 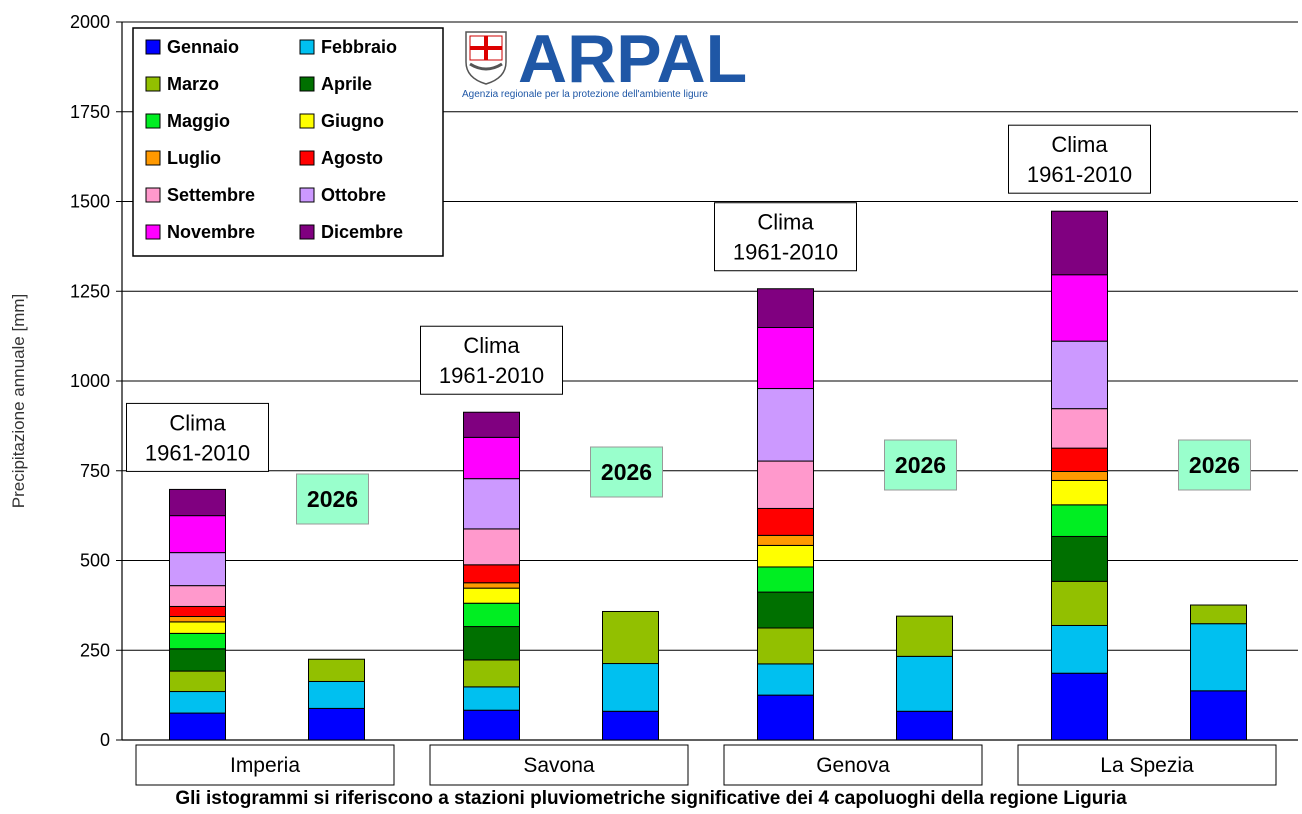 I want to click on x-category-label: Genova, so click(x=853, y=765).